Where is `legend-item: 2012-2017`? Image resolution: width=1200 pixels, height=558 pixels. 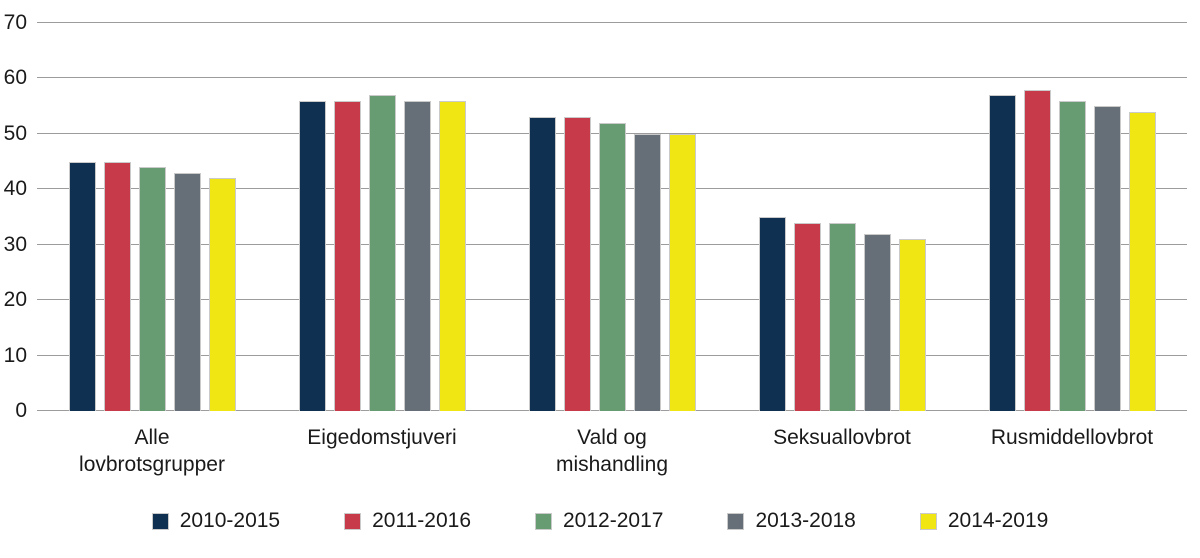 legend-item: 2012-2017 is located at coordinates (599, 521).